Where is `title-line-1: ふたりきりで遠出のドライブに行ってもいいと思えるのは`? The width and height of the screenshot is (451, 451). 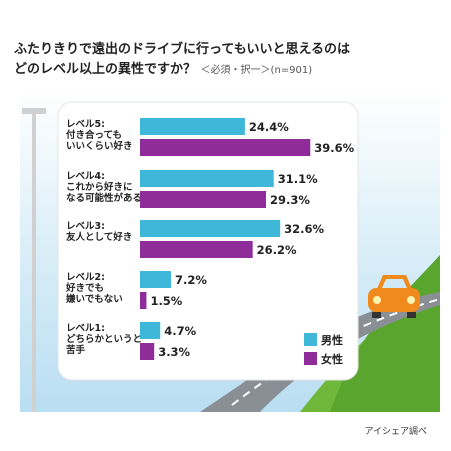
title-line-1: ふたりきりで遠出のドライブに行ってもいいと思えるのは is located at coordinates (182, 49).